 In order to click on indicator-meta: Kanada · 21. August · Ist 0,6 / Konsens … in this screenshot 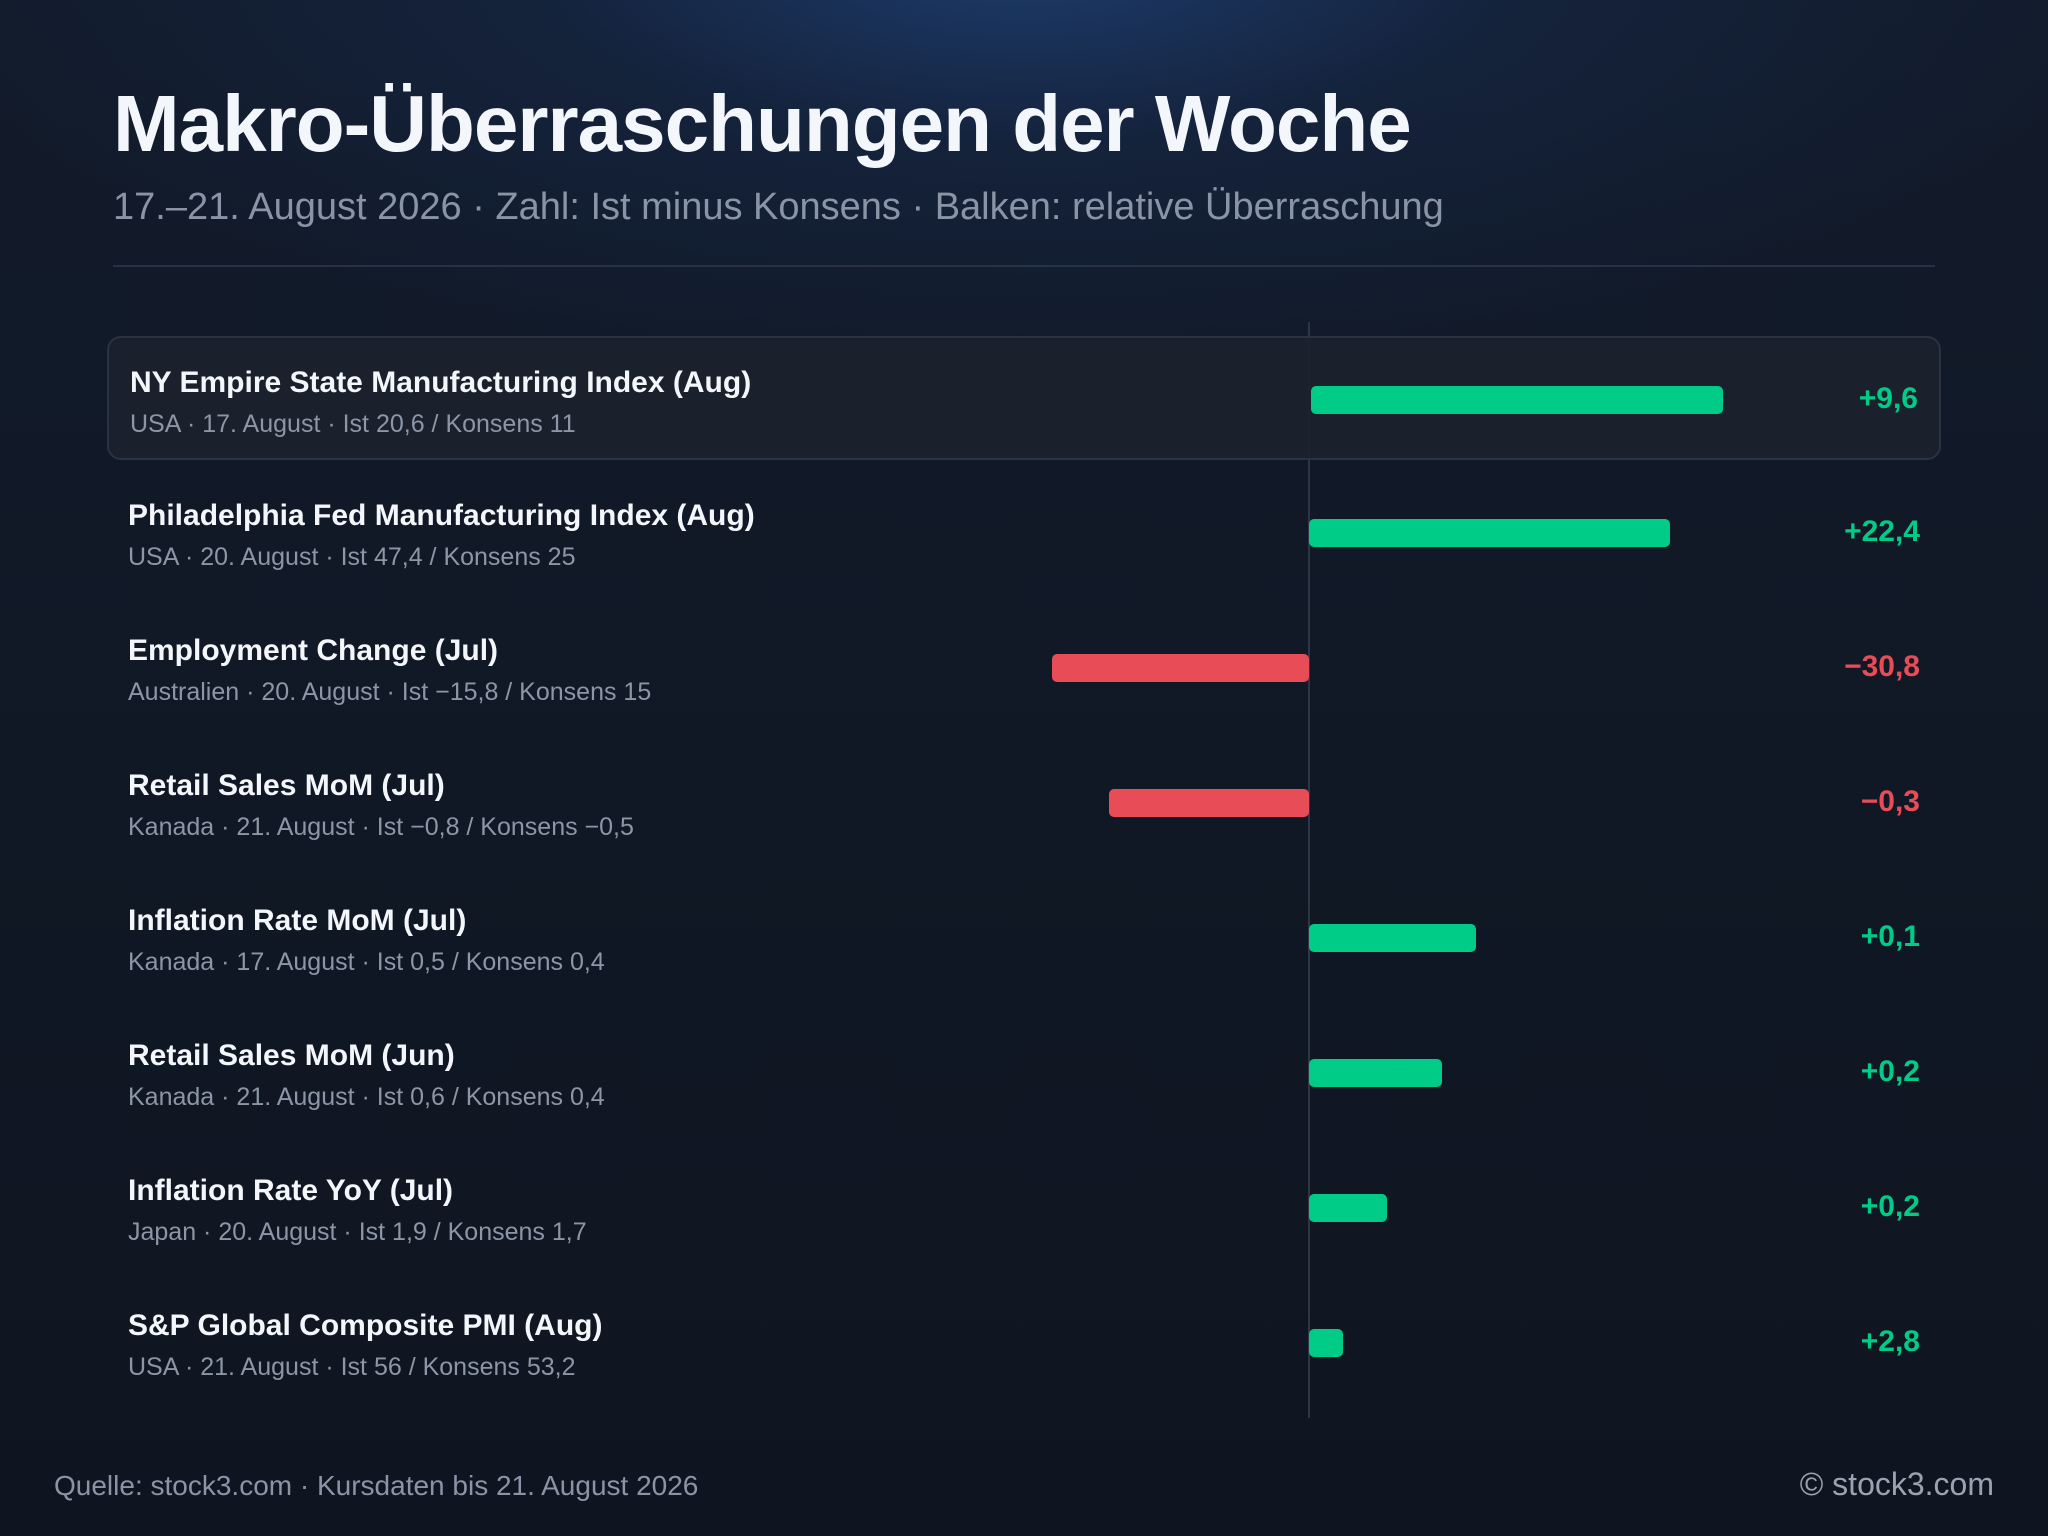, I will do `click(366, 1097)`.